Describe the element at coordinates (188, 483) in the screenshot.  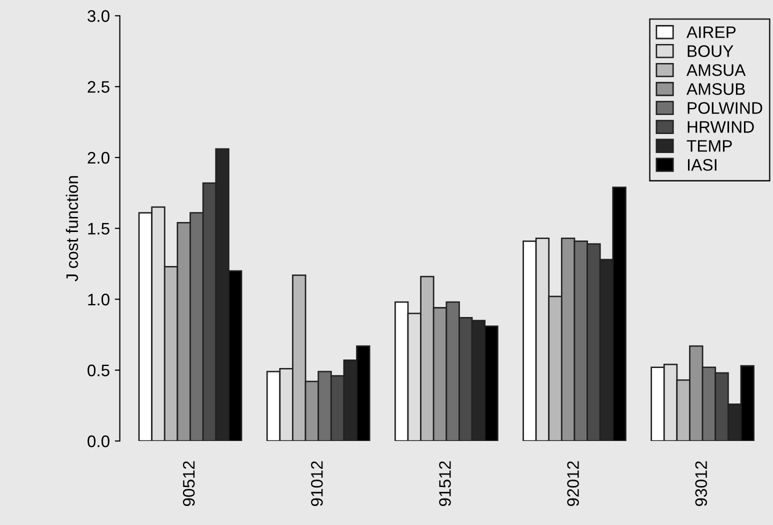
I see `x-tick-label: 90512` at that location.